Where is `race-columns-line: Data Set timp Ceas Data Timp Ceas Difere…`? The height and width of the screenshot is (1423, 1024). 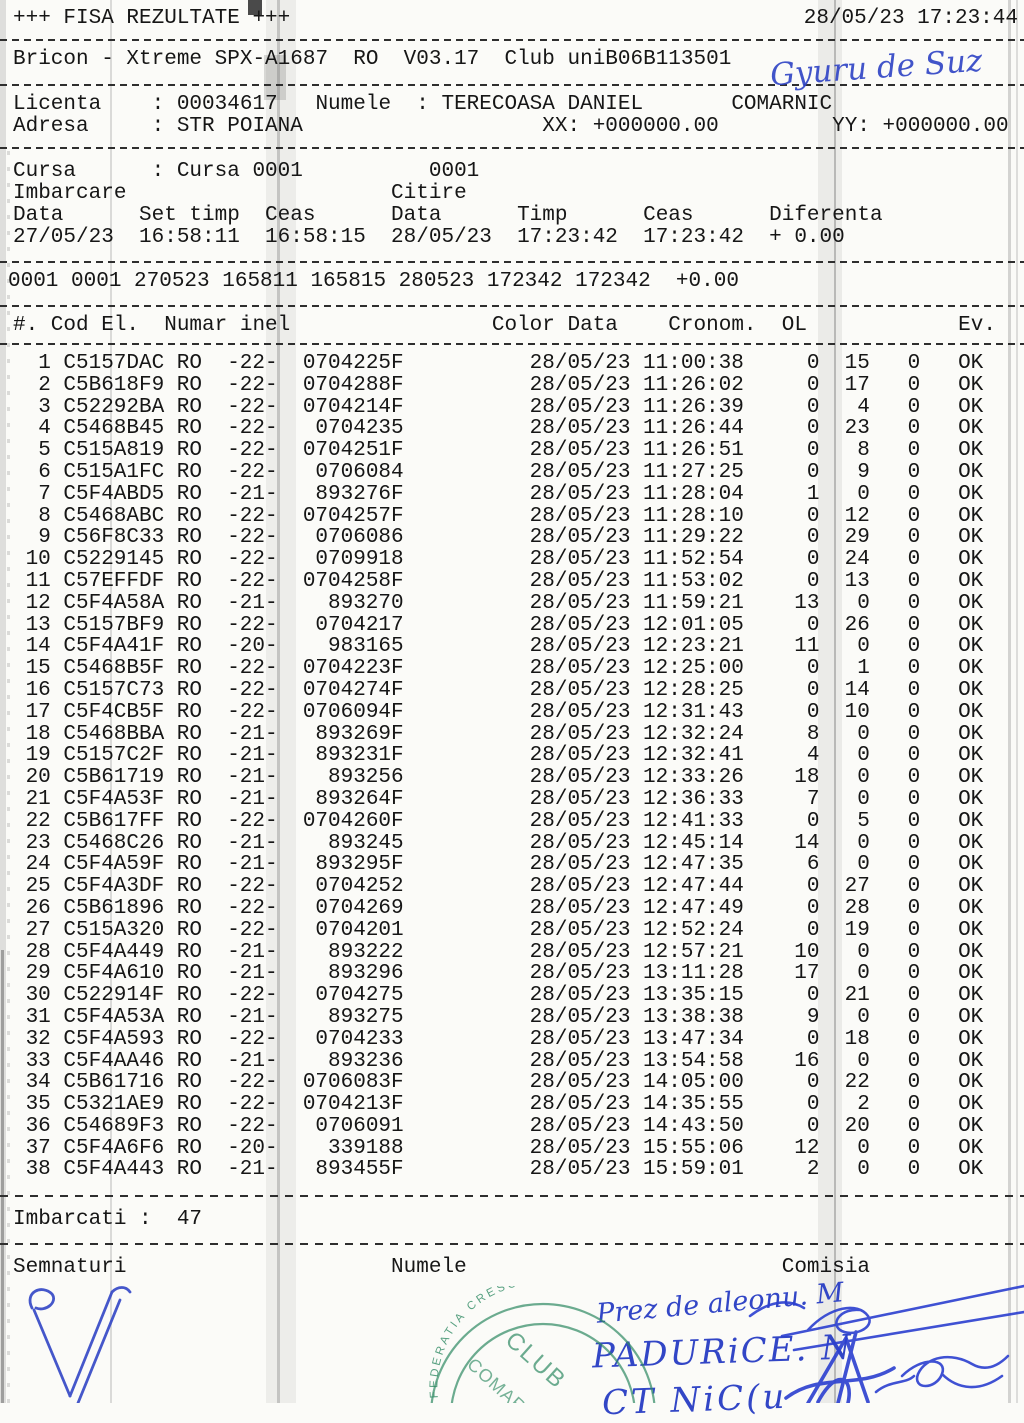
race-columns-line: Data Set timp Ceas Data Timp Ceas Difere… is located at coordinates (448, 215).